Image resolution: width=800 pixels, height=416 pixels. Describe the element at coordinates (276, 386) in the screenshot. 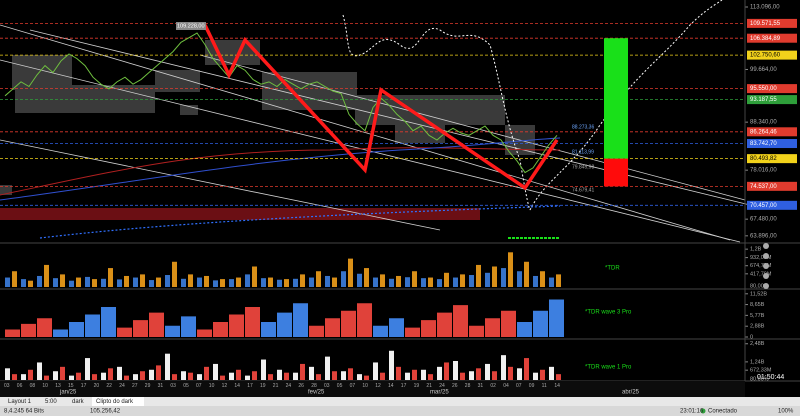

I see `day-label: 21` at that location.